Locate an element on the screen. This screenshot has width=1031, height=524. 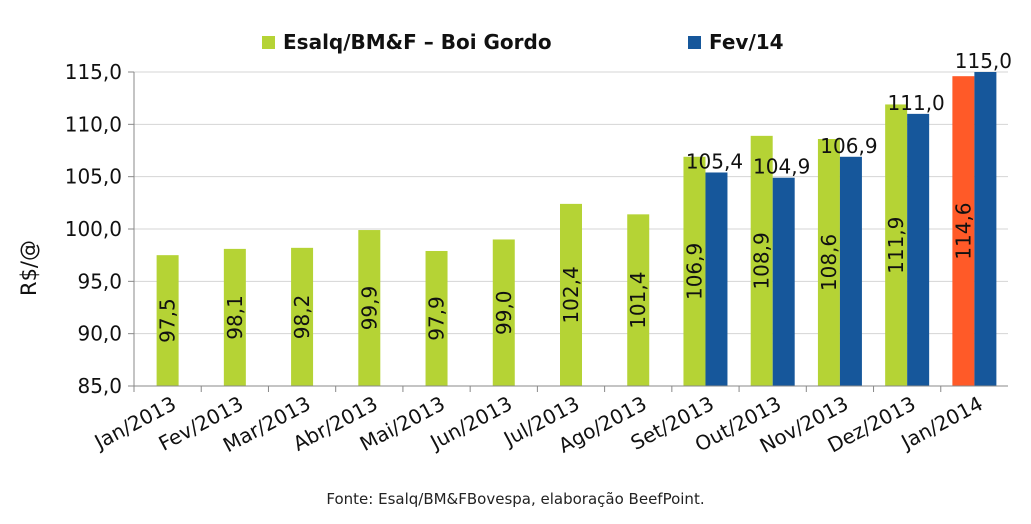
data-label-esalq: 99,0 is located at coordinates (504, 312).